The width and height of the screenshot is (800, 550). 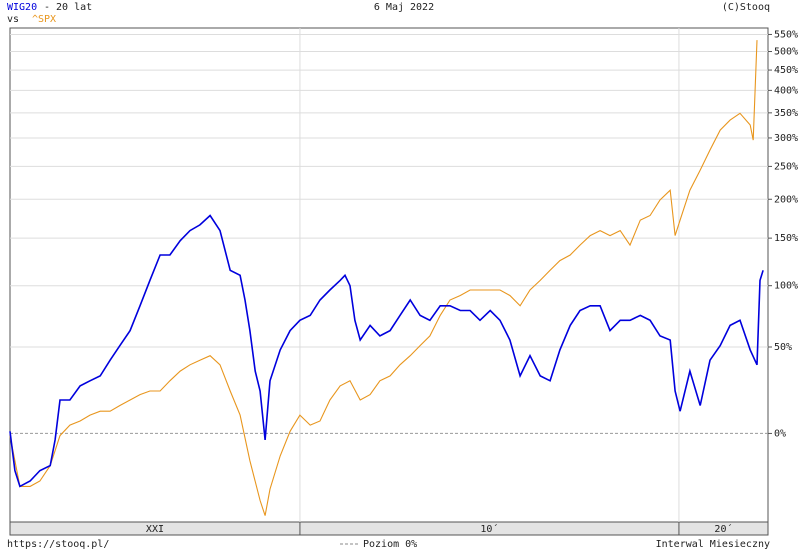 I want to click on vs: vs, so click(x=13, y=19).